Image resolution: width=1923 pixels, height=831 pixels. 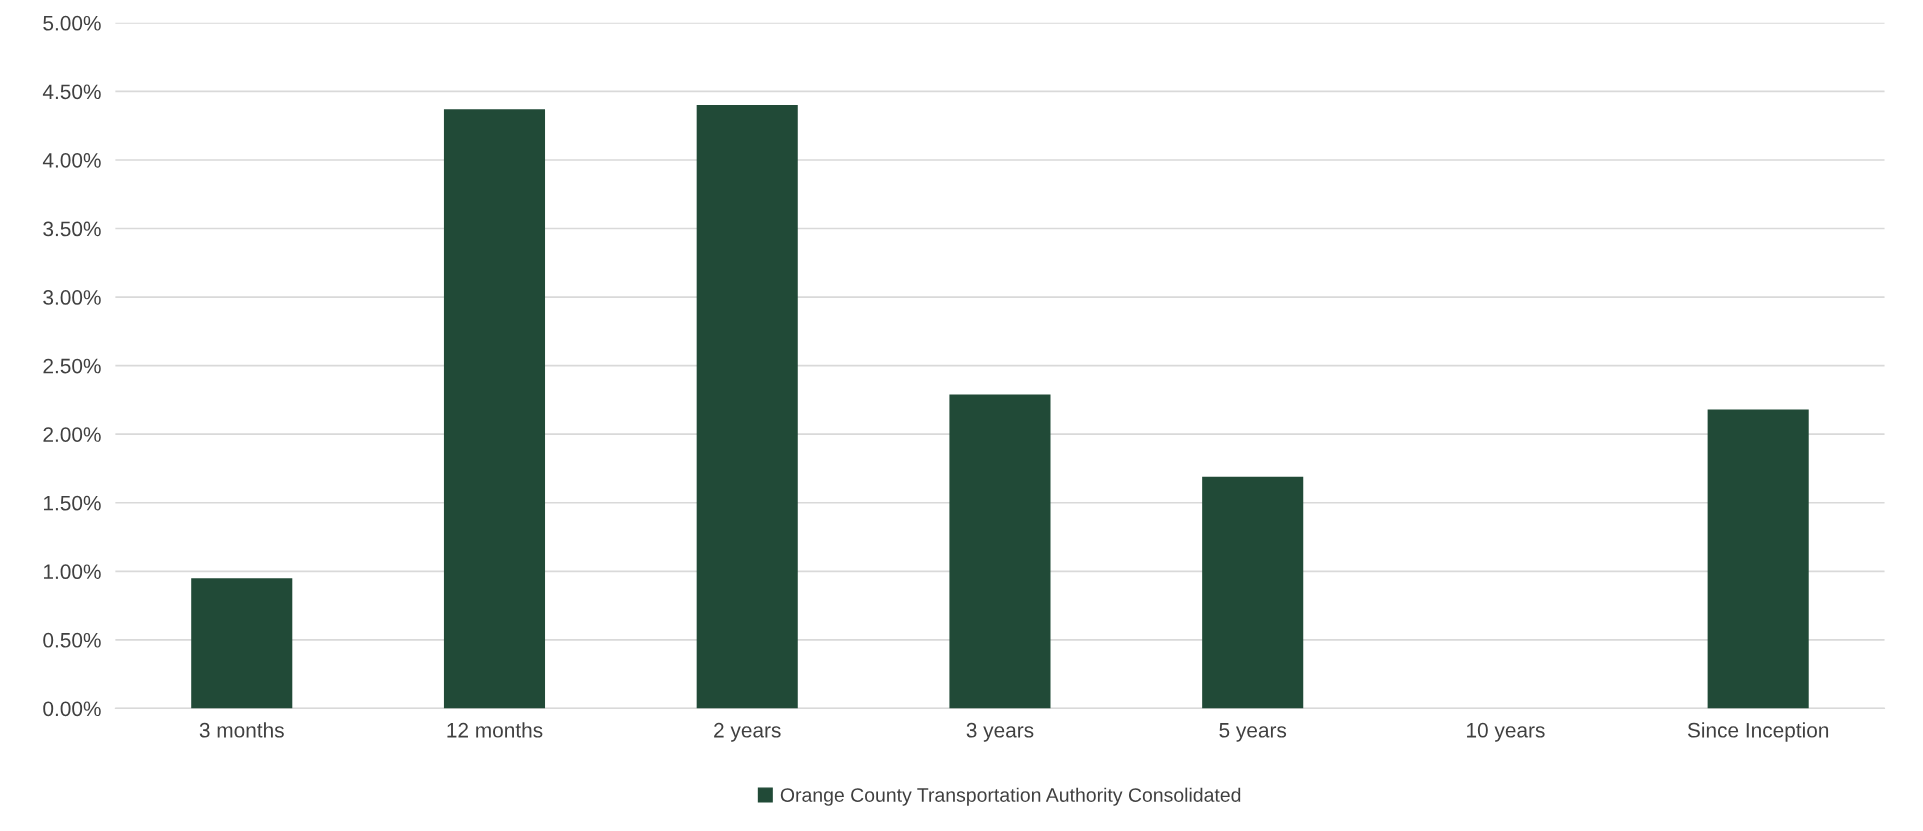 I want to click on y-tick-label: 4.00%, so click(x=71, y=160).